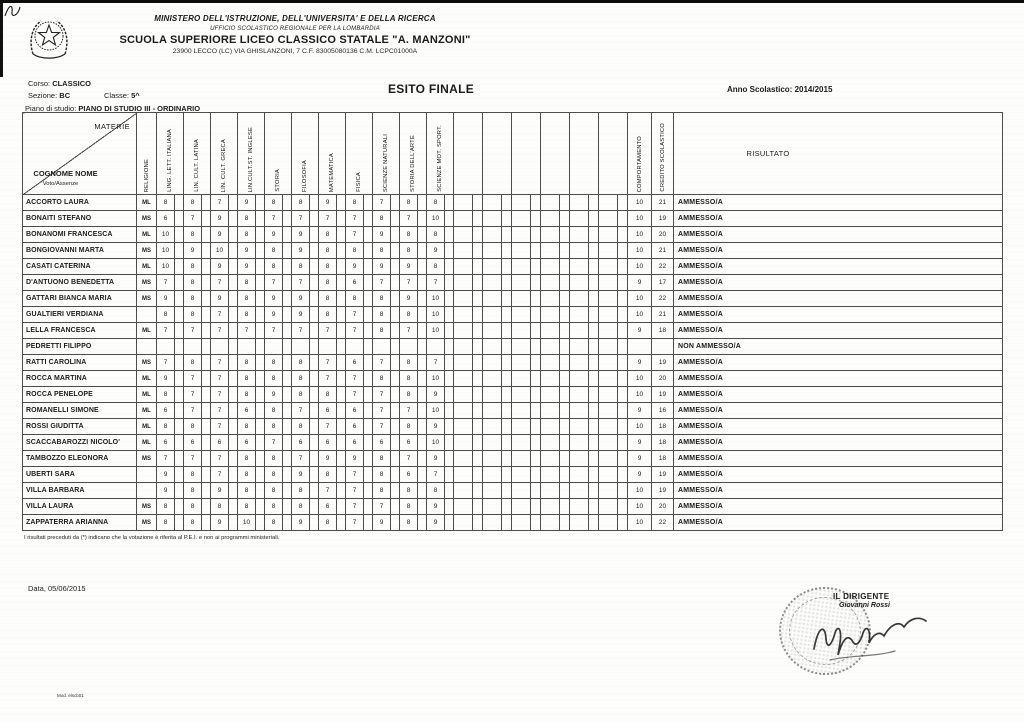  What do you see at coordinates (639, 346) in the screenshot?
I see `comportamento-cell` at bounding box center [639, 346].